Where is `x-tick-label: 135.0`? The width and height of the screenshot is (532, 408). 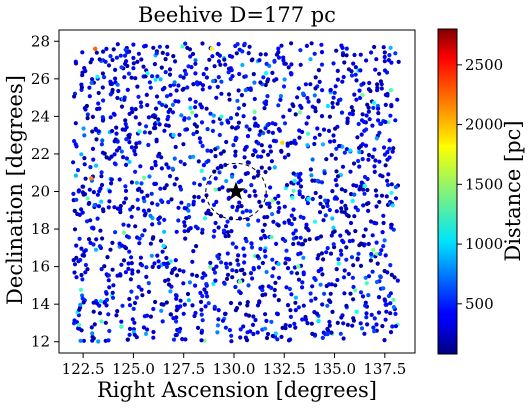 x-tick-label: 135.0 is located at coordinates (334, 369).